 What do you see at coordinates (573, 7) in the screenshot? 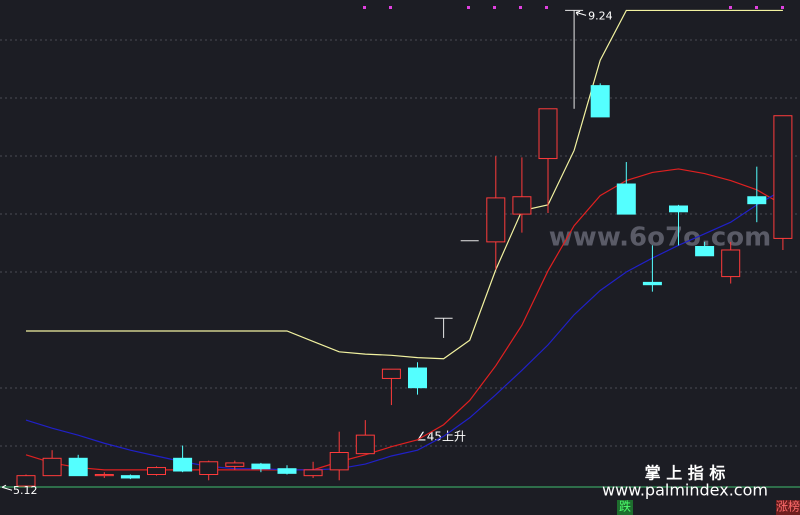
I see `top-dots` at bounding box center [573, 7].